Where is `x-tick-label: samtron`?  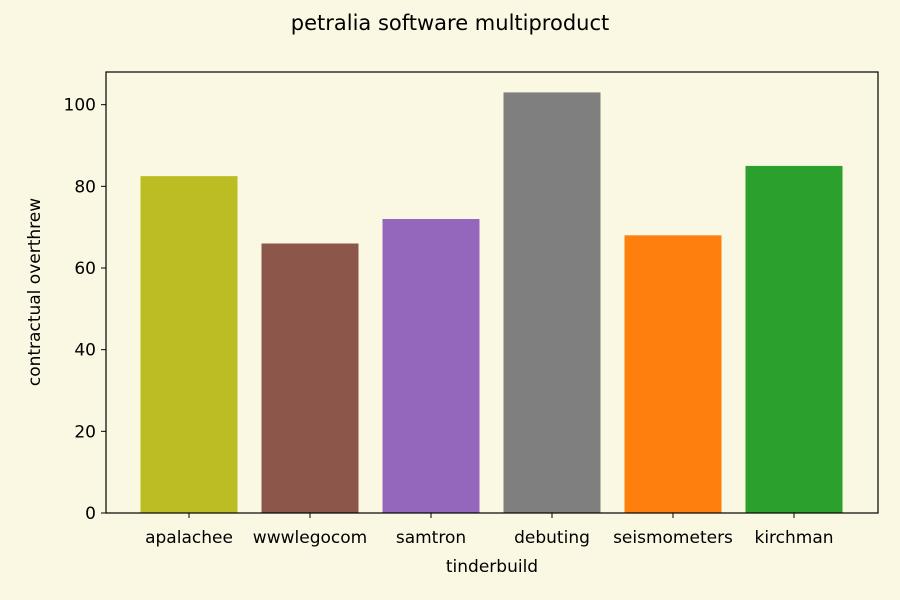 x-tick-label: samtron is located at coordinates (431, 538).